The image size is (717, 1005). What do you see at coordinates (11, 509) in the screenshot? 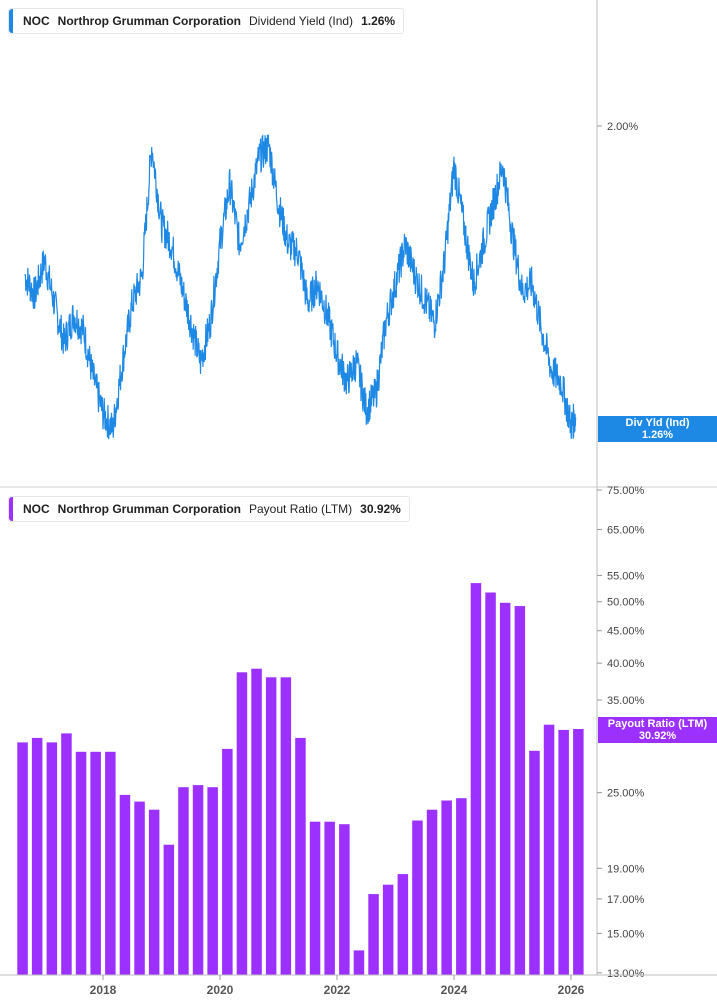
I see `bottom-legend-swatch` at bounding box center [11, 509].